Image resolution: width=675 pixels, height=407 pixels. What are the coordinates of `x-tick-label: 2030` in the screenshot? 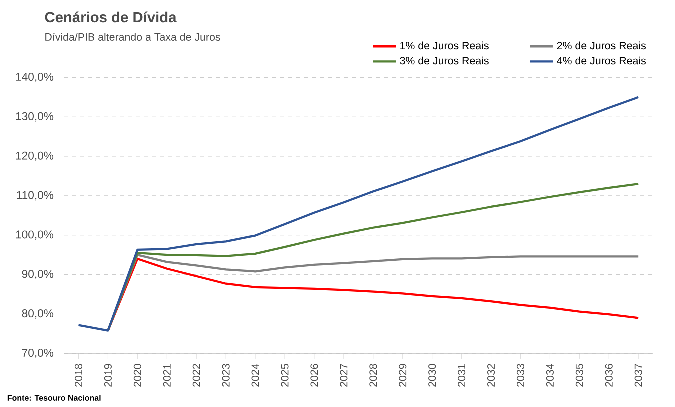 It's located at (432, 375).